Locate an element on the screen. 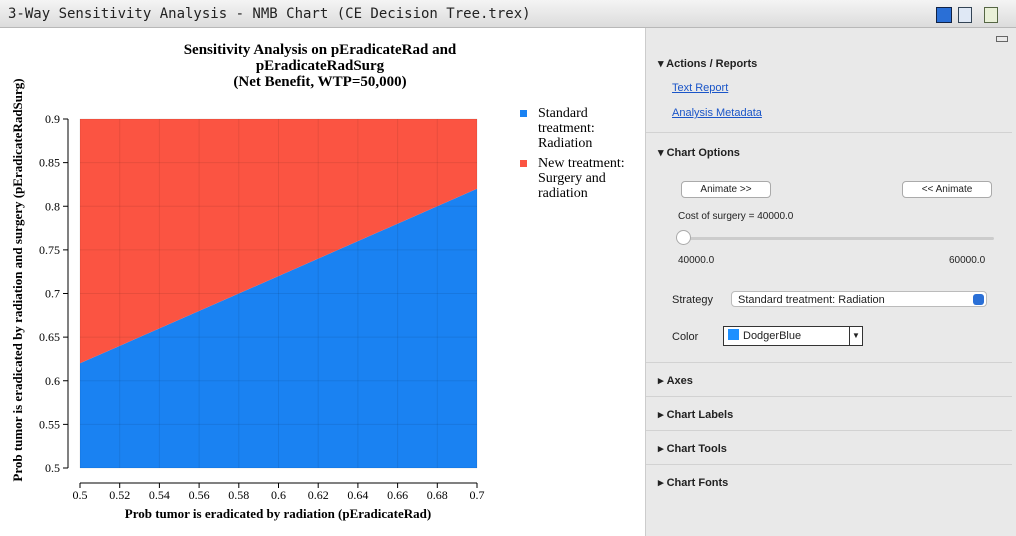 This screenshot has width=1016, height=536. section-title: Chart Fonts is located at coordinates (697, 483).